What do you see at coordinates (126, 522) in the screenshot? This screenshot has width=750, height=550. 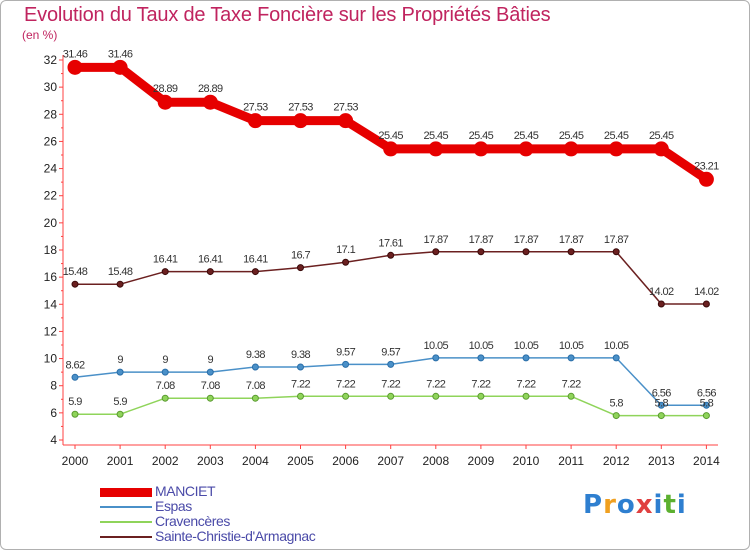 I see `legend-swatch-cravenceres` at bounding box center [126, 522].